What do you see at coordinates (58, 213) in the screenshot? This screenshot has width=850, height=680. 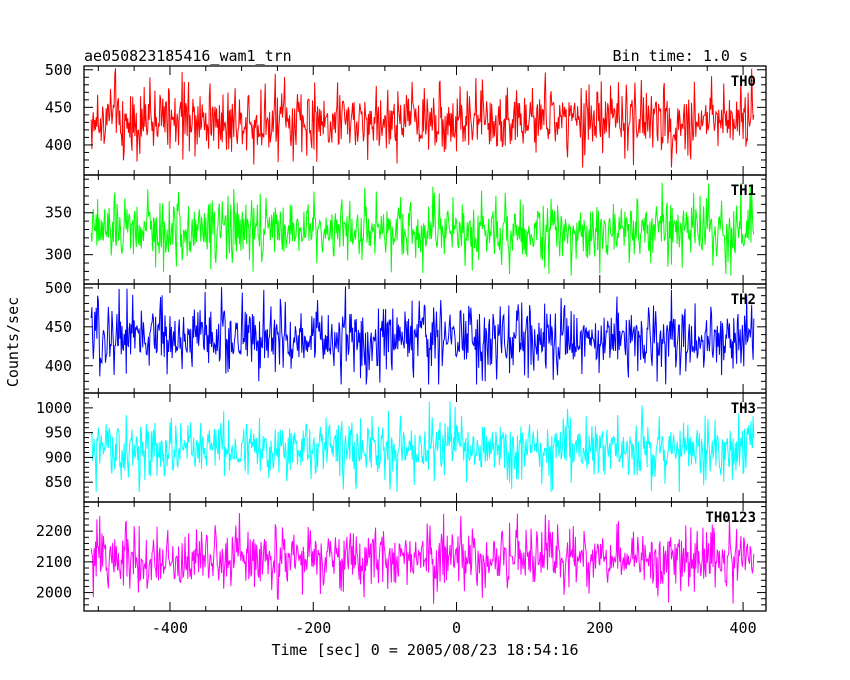 I see `y-tick-label: 350` at bounding box center [58, 213].